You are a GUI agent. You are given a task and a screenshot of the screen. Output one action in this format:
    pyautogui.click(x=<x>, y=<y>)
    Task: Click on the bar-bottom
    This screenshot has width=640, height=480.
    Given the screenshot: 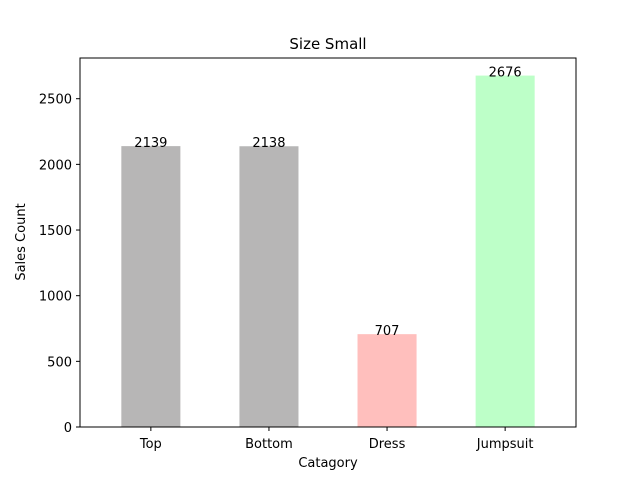 What is the action you would take?
    pyautogui.click(x=269, y=286)
    